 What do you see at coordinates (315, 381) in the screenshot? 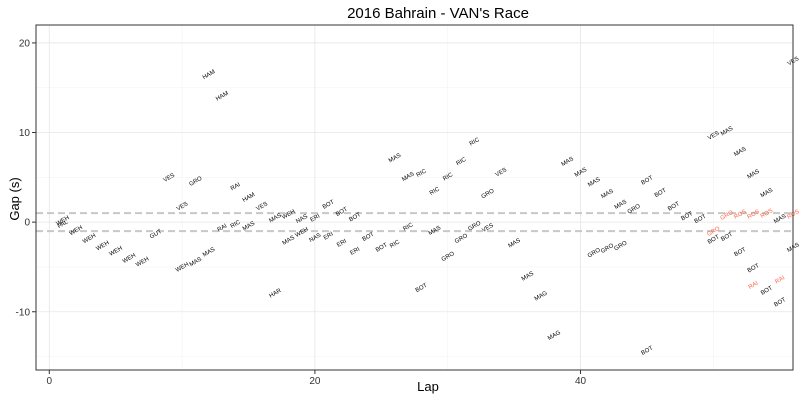
I see `x-tick-label: 20` at bounding box center [315, 381].